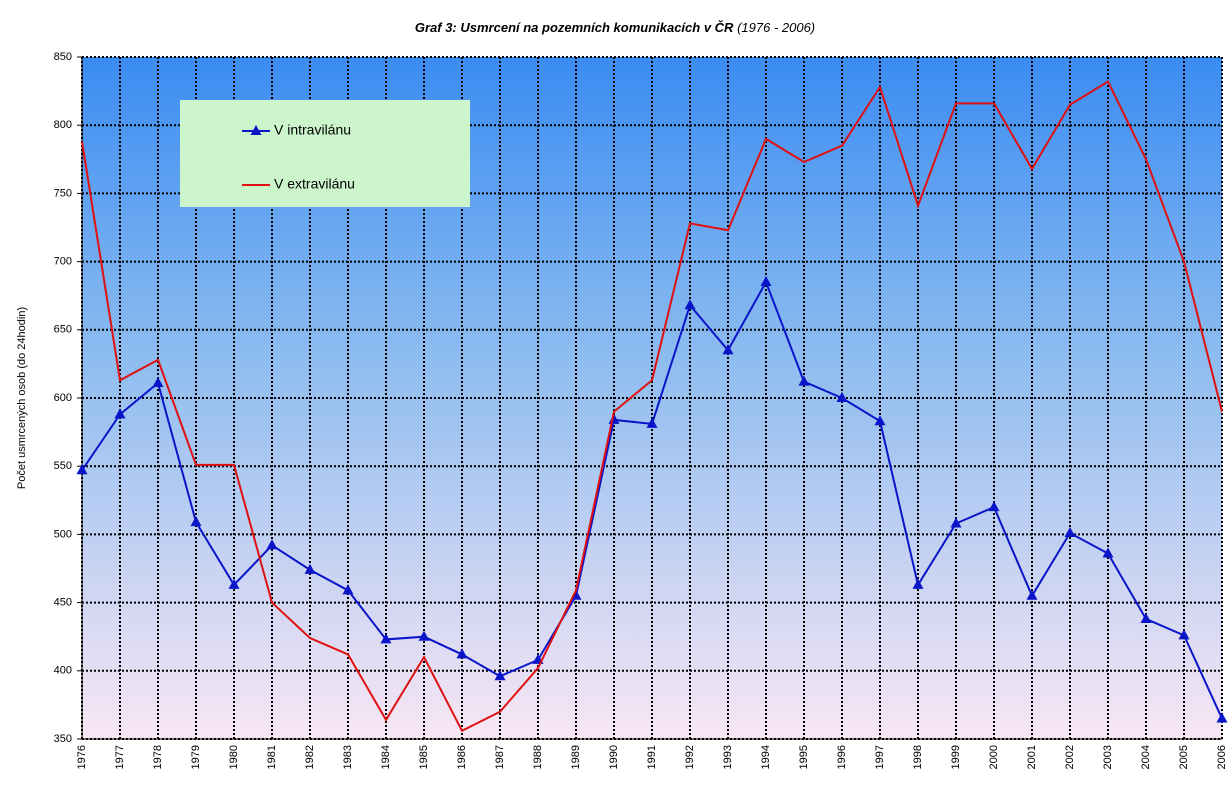  I want to click on y-tick-label: 700, so click(63, 262).